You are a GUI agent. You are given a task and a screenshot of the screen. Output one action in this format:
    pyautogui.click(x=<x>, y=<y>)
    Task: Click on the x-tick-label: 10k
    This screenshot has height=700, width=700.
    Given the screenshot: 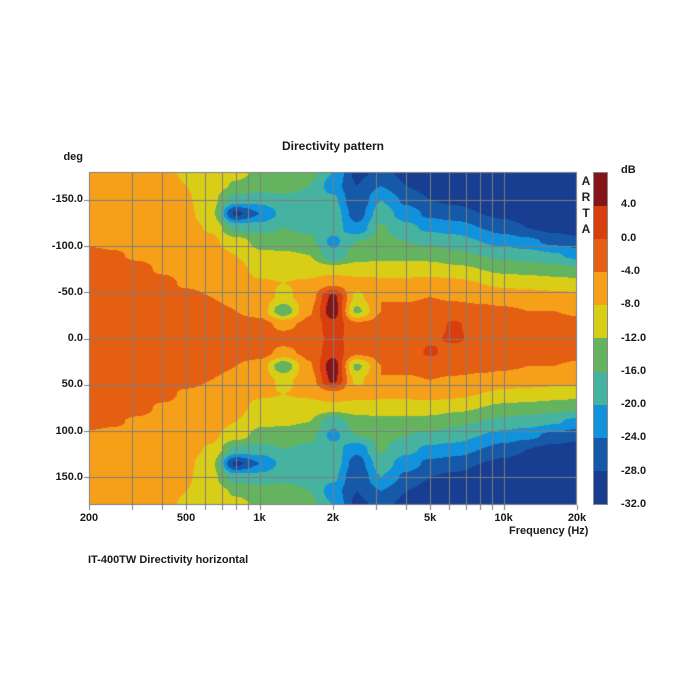 What is the action you would take?
    pyautogui.click(x=503, y=518)
    